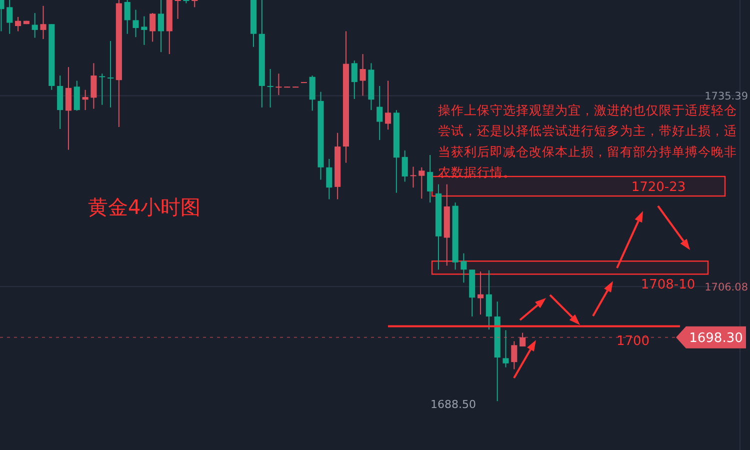 The height and width of the screenshot is (450, 750). Describe the element at coordinates (716, 338) in the screenshot. I see `ref-line-label: 1698.30` at that location.